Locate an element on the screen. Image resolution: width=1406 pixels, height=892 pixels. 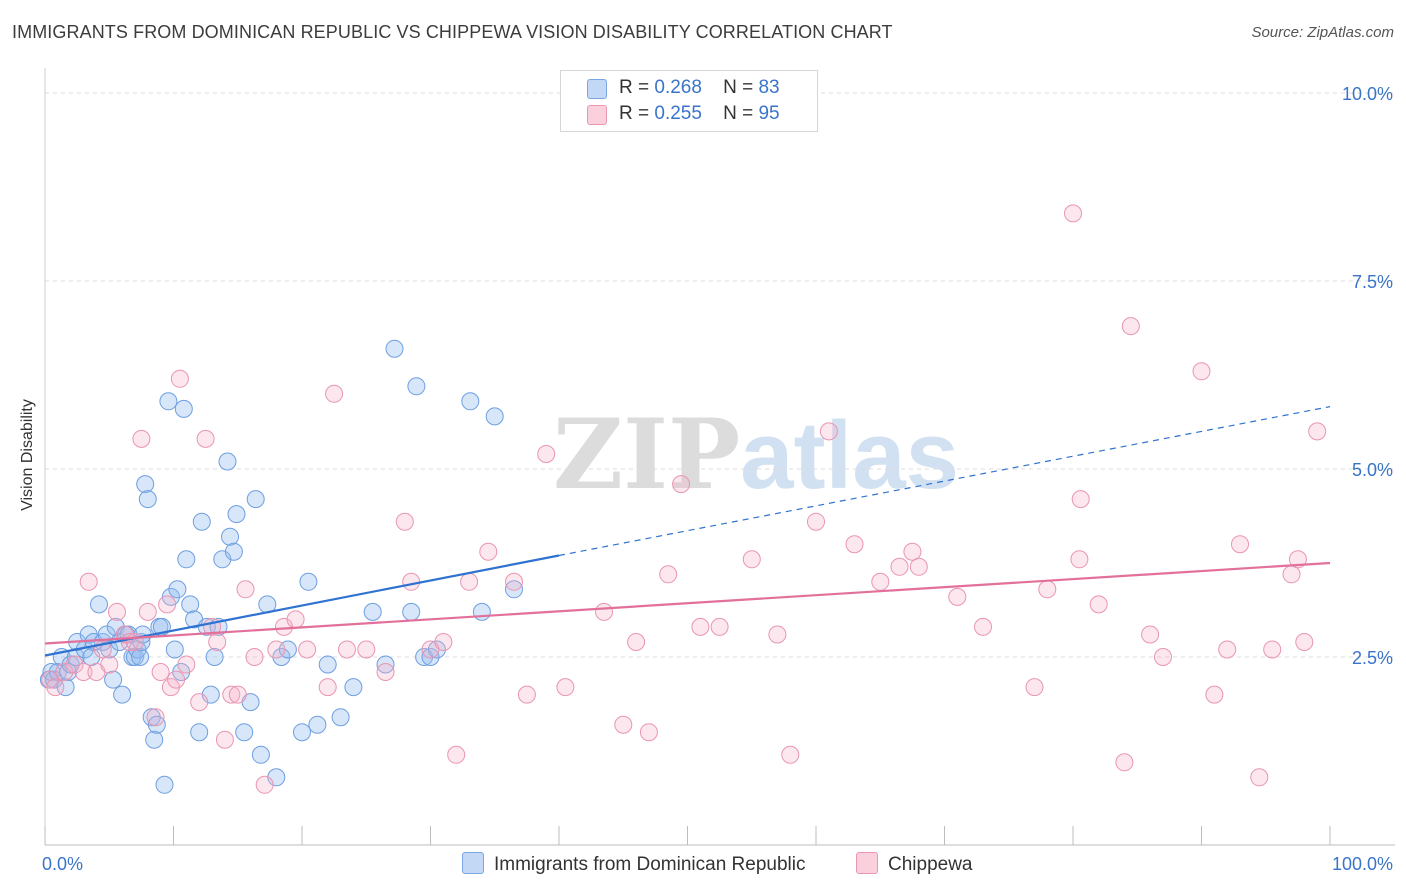
legend-n-value-pink: 95 is located at coordinates (769, 113).